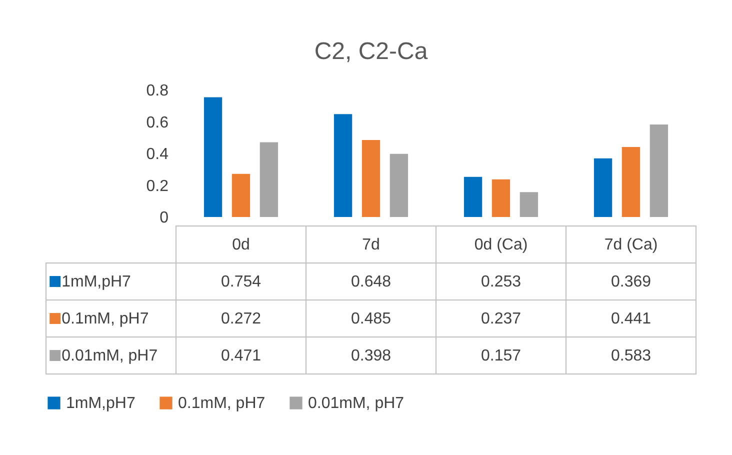 The image size is (732, 455). Describe the element at coordinates (157, 91) in the screenshot. I see `y-tick-label: 0.8` at that location.